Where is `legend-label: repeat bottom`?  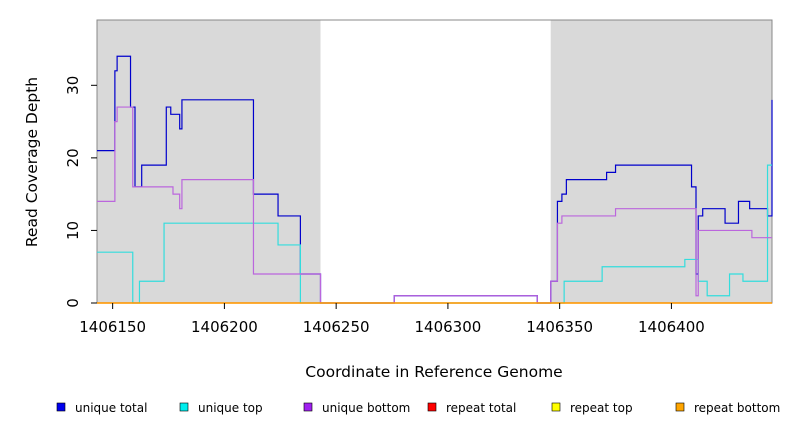 legend-label: repeat bottom is located at coordinates (737, 408).